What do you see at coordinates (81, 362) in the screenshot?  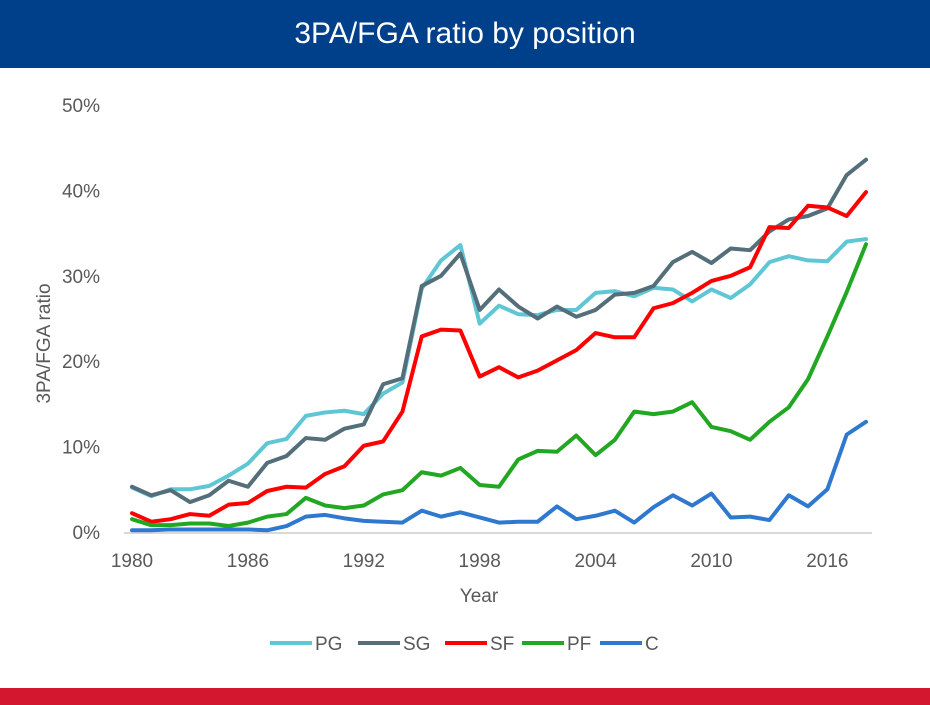 I see `y-tick-label: 20%` at bounding box center [81, 362].